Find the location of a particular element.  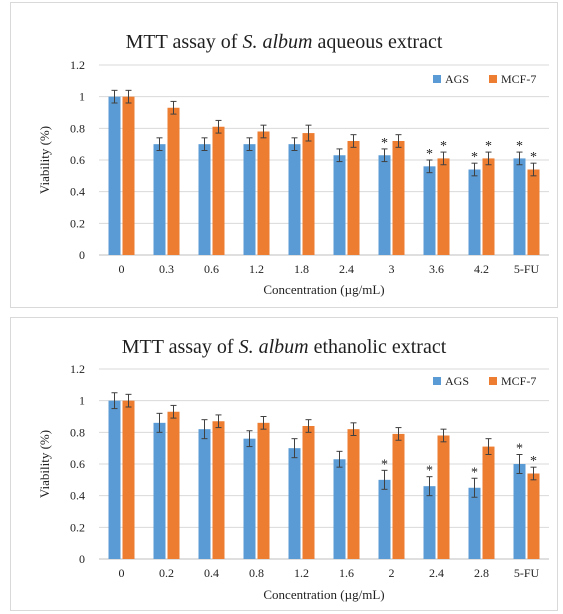

chart-title-part: ethanolic extract is located at coordinates (378, 347).